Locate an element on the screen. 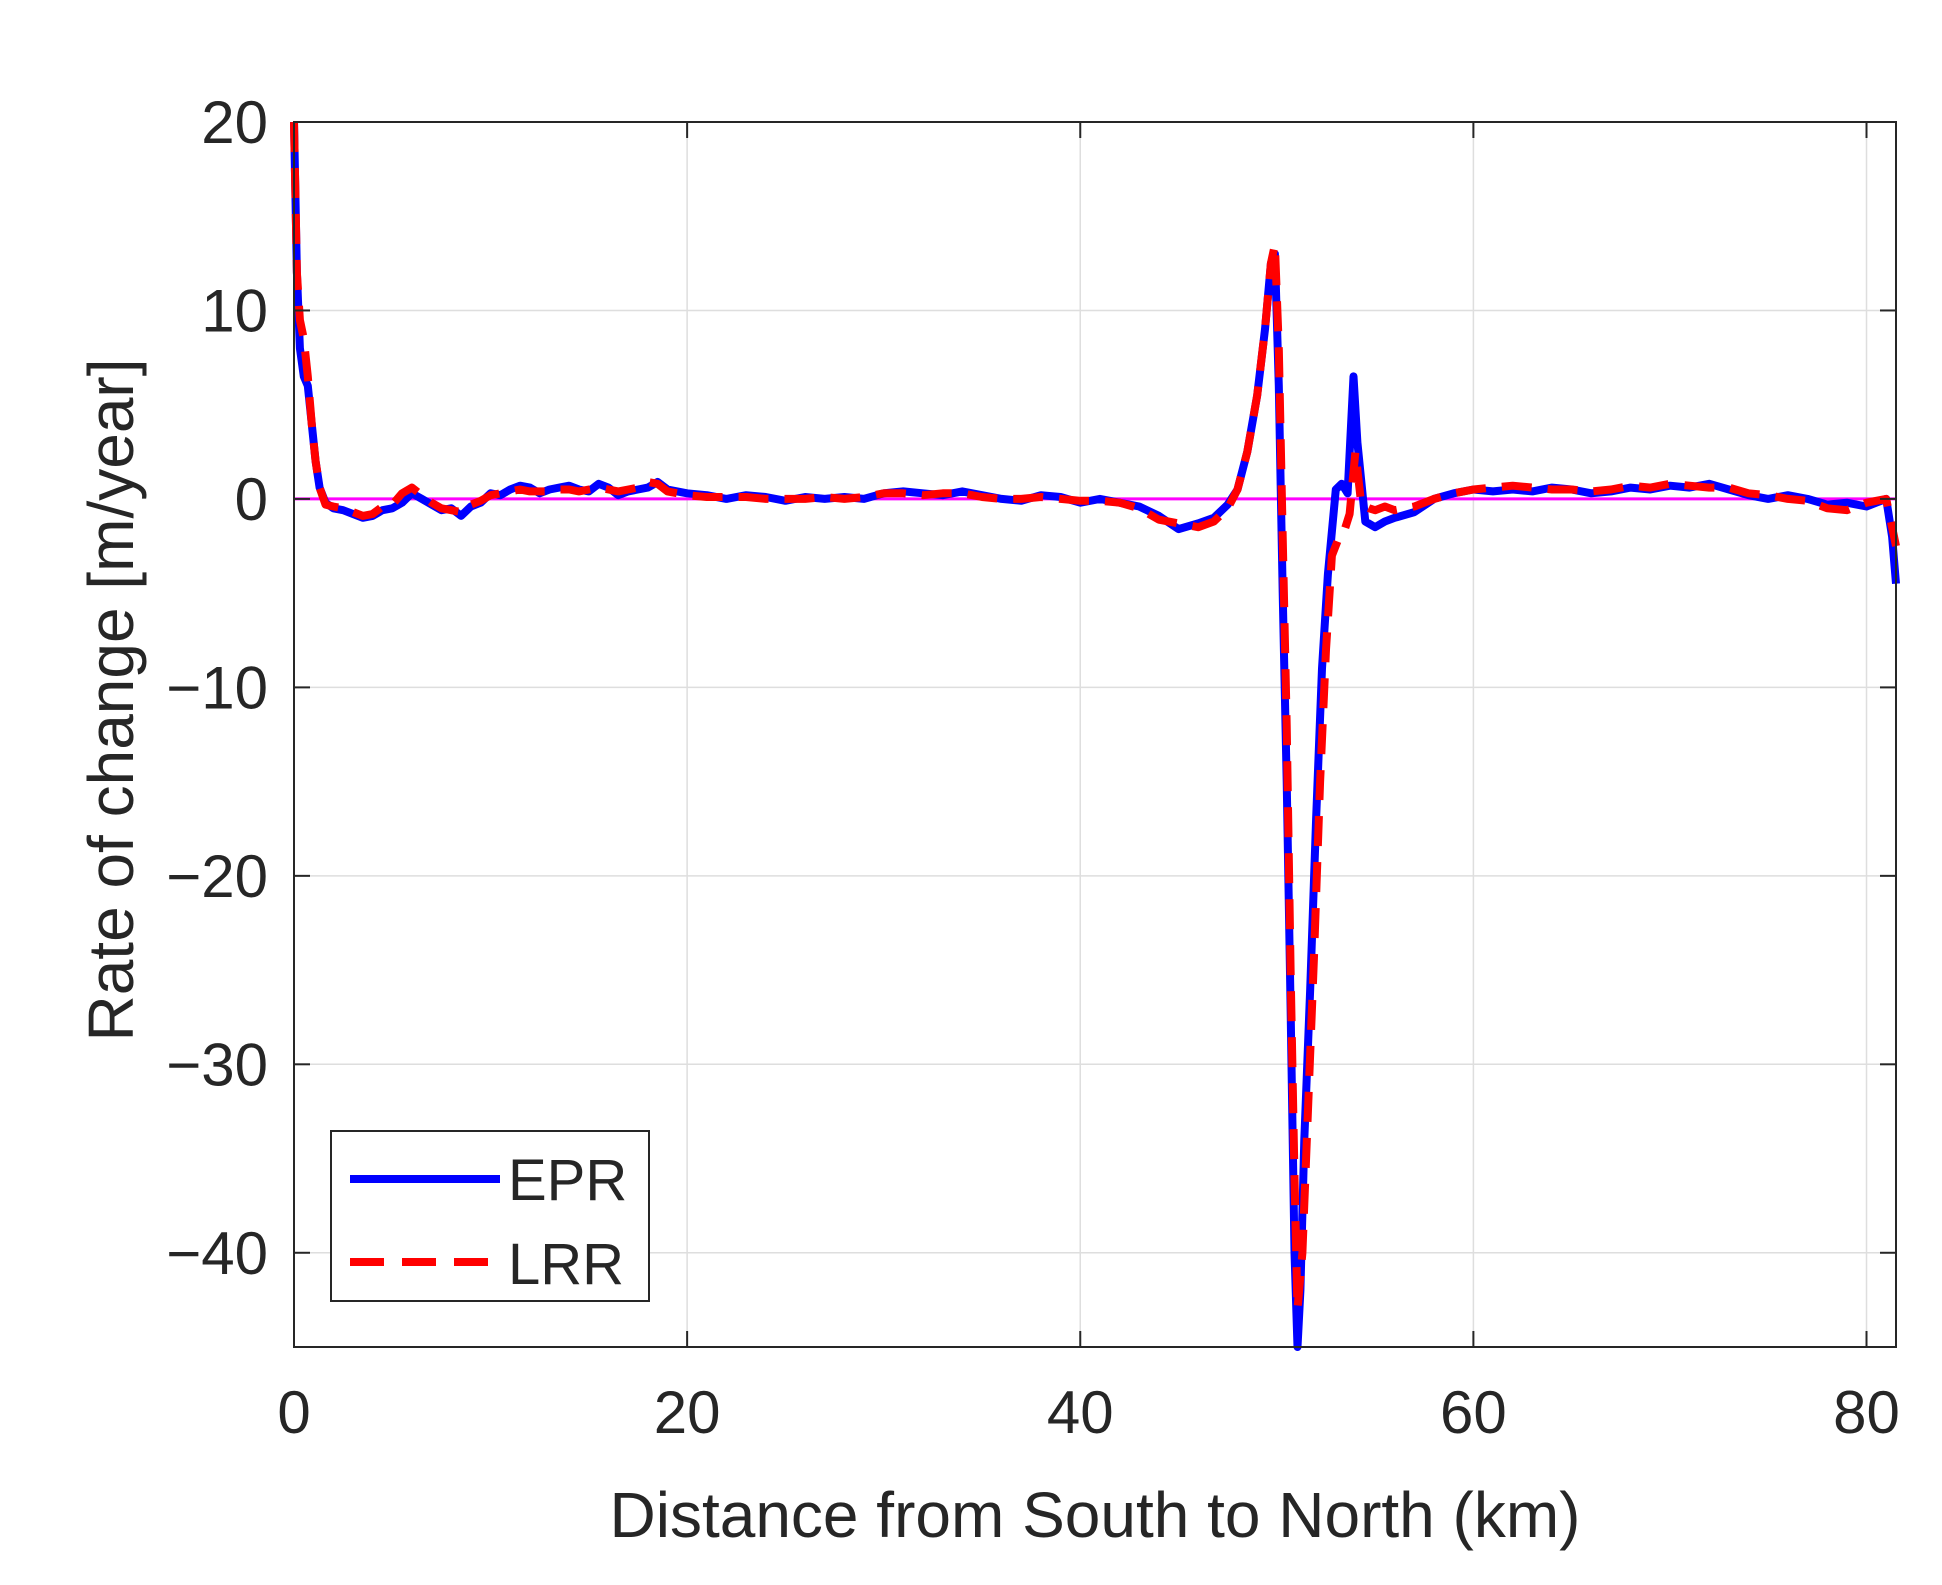 This screenshot has width=1942, height=1585. x-tick-labels: 0 20 40 60 80 is located at coordinates (1088, 1412).